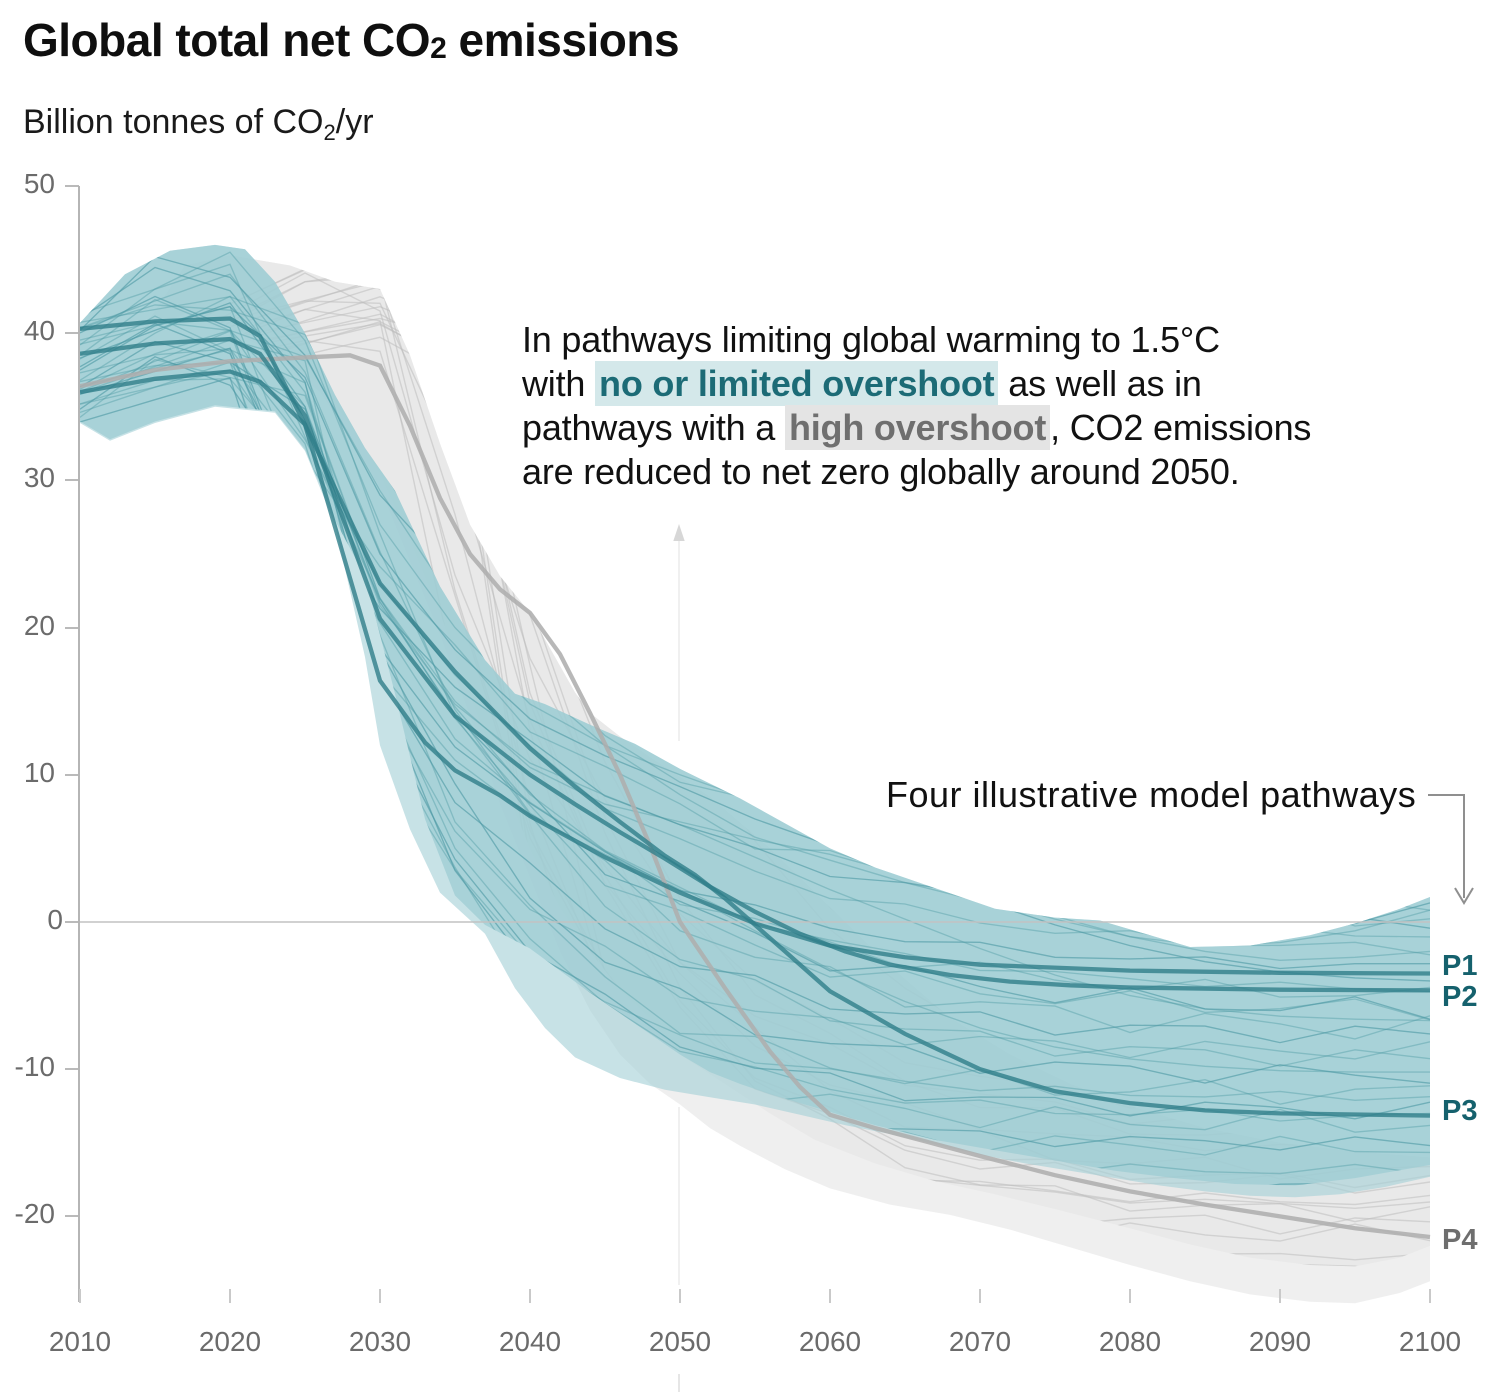  I want to click on svg-text: 20, so click(39, 625).